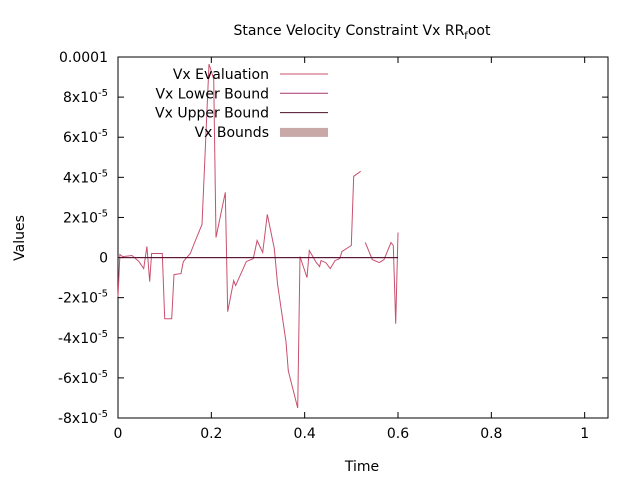  I want to click on y-tick-label: -6x10⁻⁵, so click(83, 378).